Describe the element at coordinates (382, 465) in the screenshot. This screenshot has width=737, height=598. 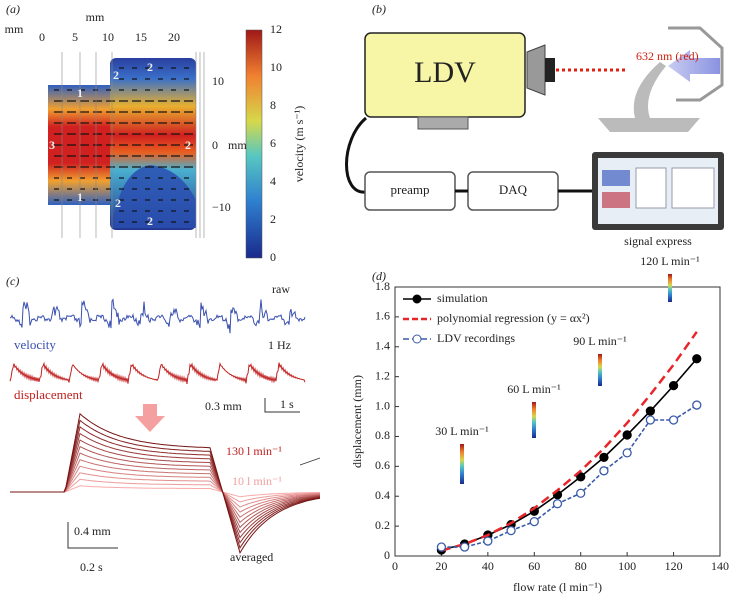
I see `y-tick-label: 0.6` at that location.